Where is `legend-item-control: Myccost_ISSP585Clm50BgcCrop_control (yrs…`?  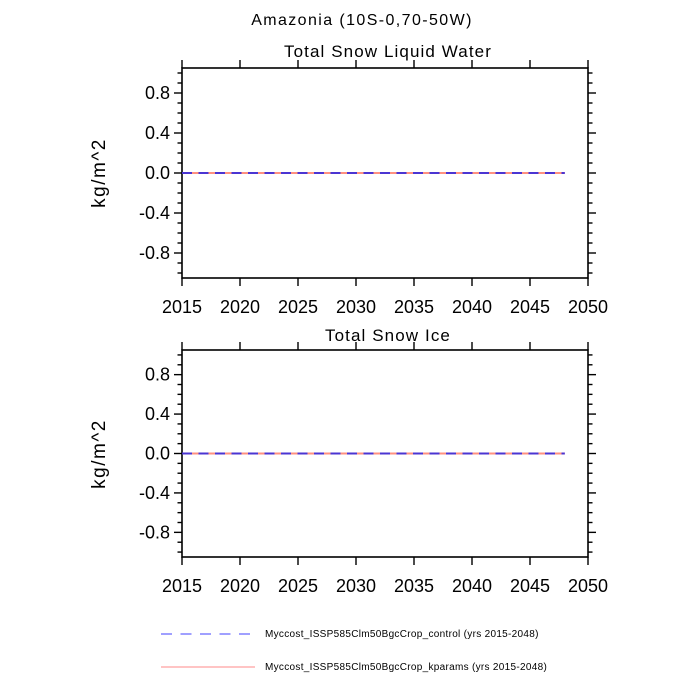
legend-item-control: Myccost_ISSP585Clm50BgcCrop_control (yrs… is located at coordinates (349, 634).